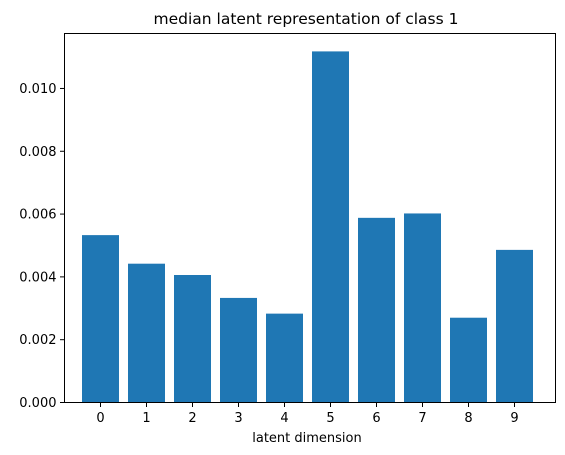  Describe the element at coordinates (37, 89) in the screenshot. I see `y-tick-label: 0.010` at that location.